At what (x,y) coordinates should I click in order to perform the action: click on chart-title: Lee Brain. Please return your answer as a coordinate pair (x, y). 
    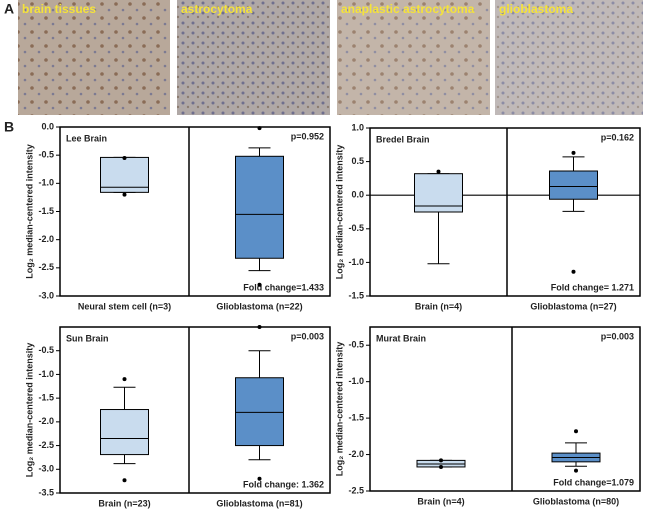
    Looking at the image, I should click on (86, 138).